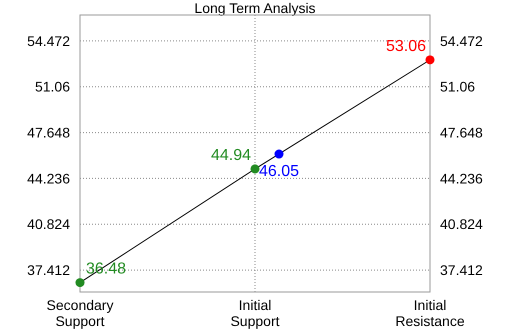 Image resolution: width=510 pixels, height=330 pixels. I want to click on y-tick-label: 44.236, so click(48, 178).